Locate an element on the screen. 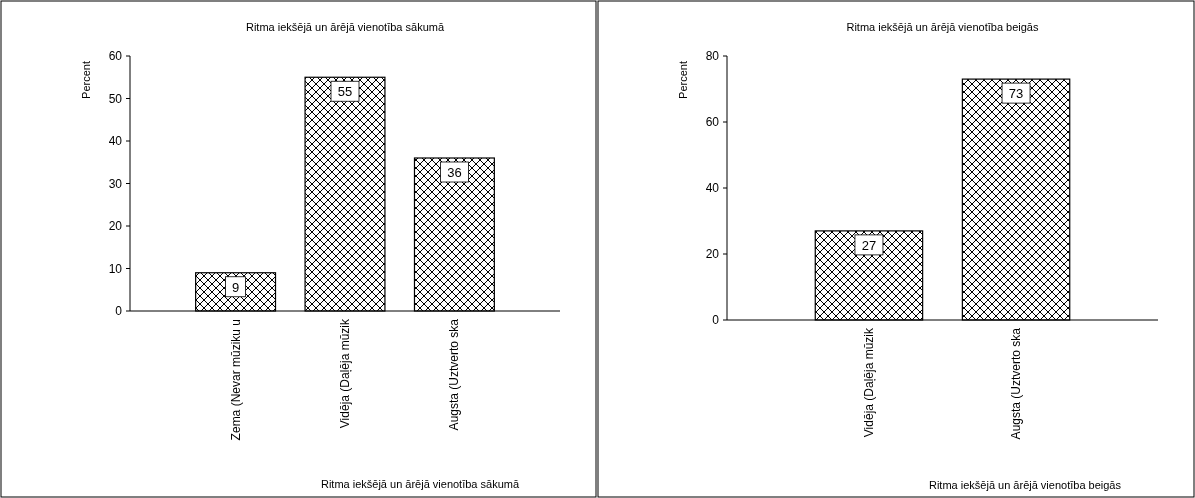 Image resolution: width=1195 pixels, height=498 pixels. data-label: 73 is located at coordinates (1016, 94).